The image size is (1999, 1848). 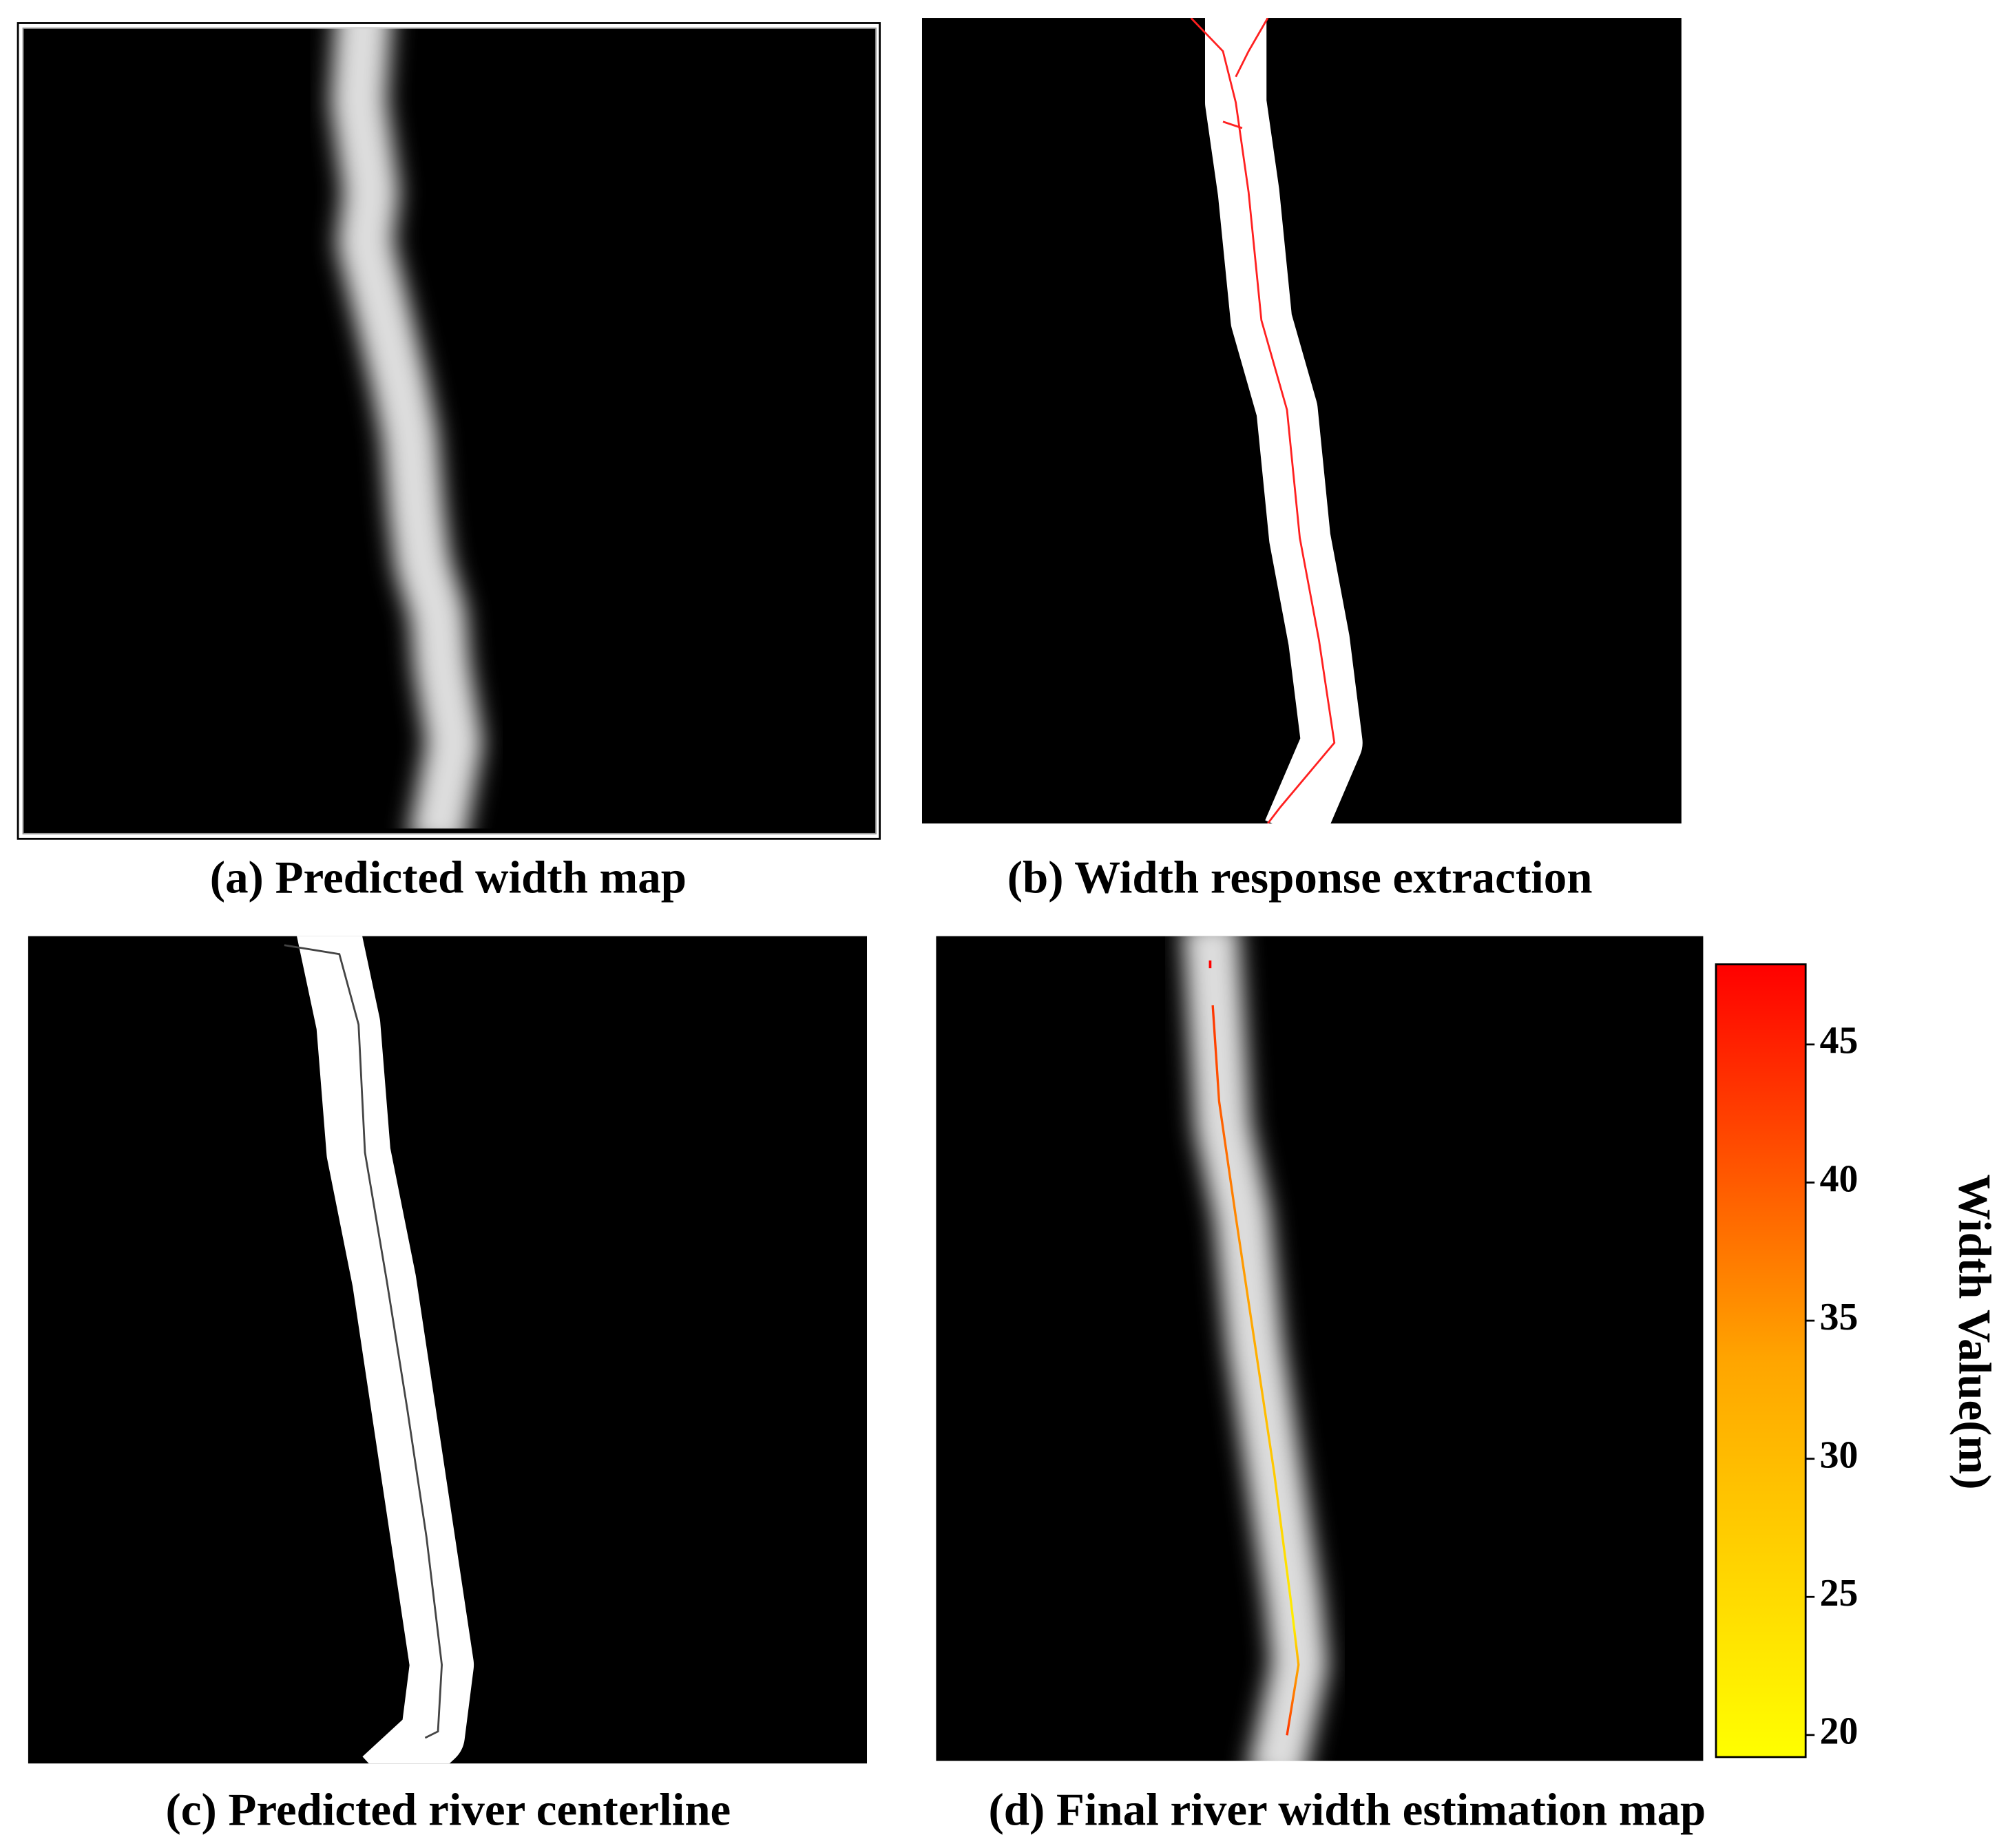 I want to click on caption: (a) Predicted width map, so click(x=448, y=877).